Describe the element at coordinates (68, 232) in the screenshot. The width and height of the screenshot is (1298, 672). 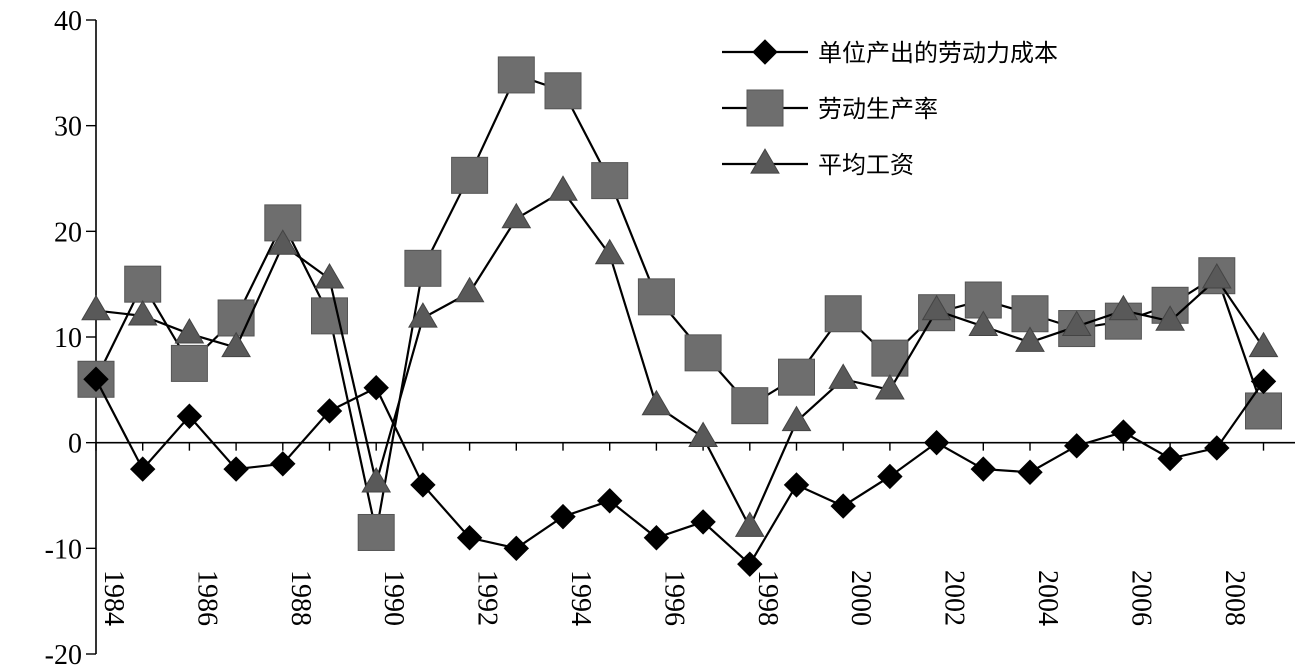
I see `y-tick-label: 20` at that location.